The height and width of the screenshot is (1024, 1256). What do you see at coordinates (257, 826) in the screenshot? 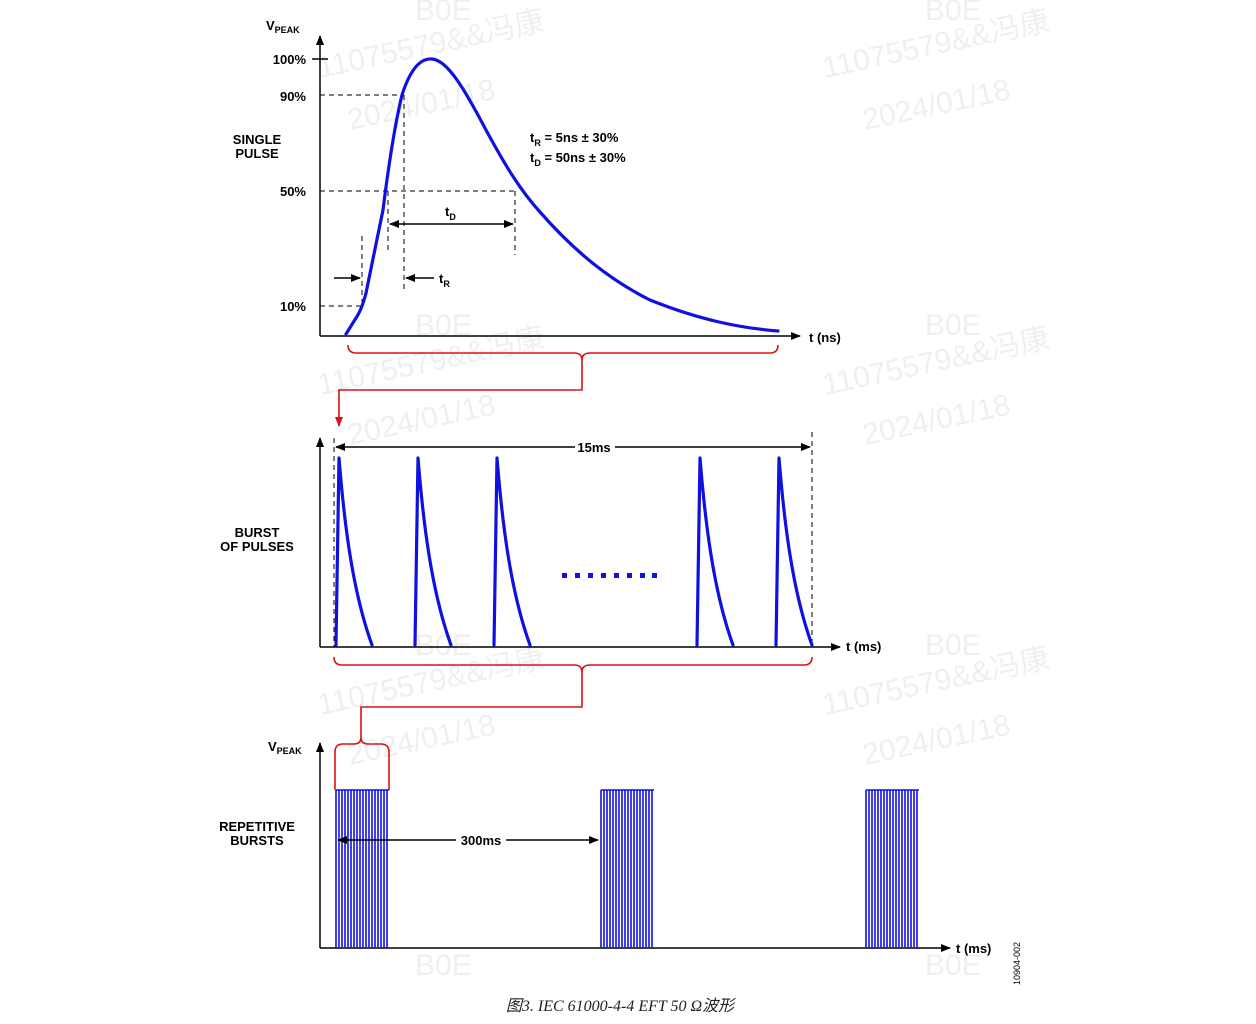
I see `repetitive-label-1: REPETITIVE` at bounding box center [257, 826].